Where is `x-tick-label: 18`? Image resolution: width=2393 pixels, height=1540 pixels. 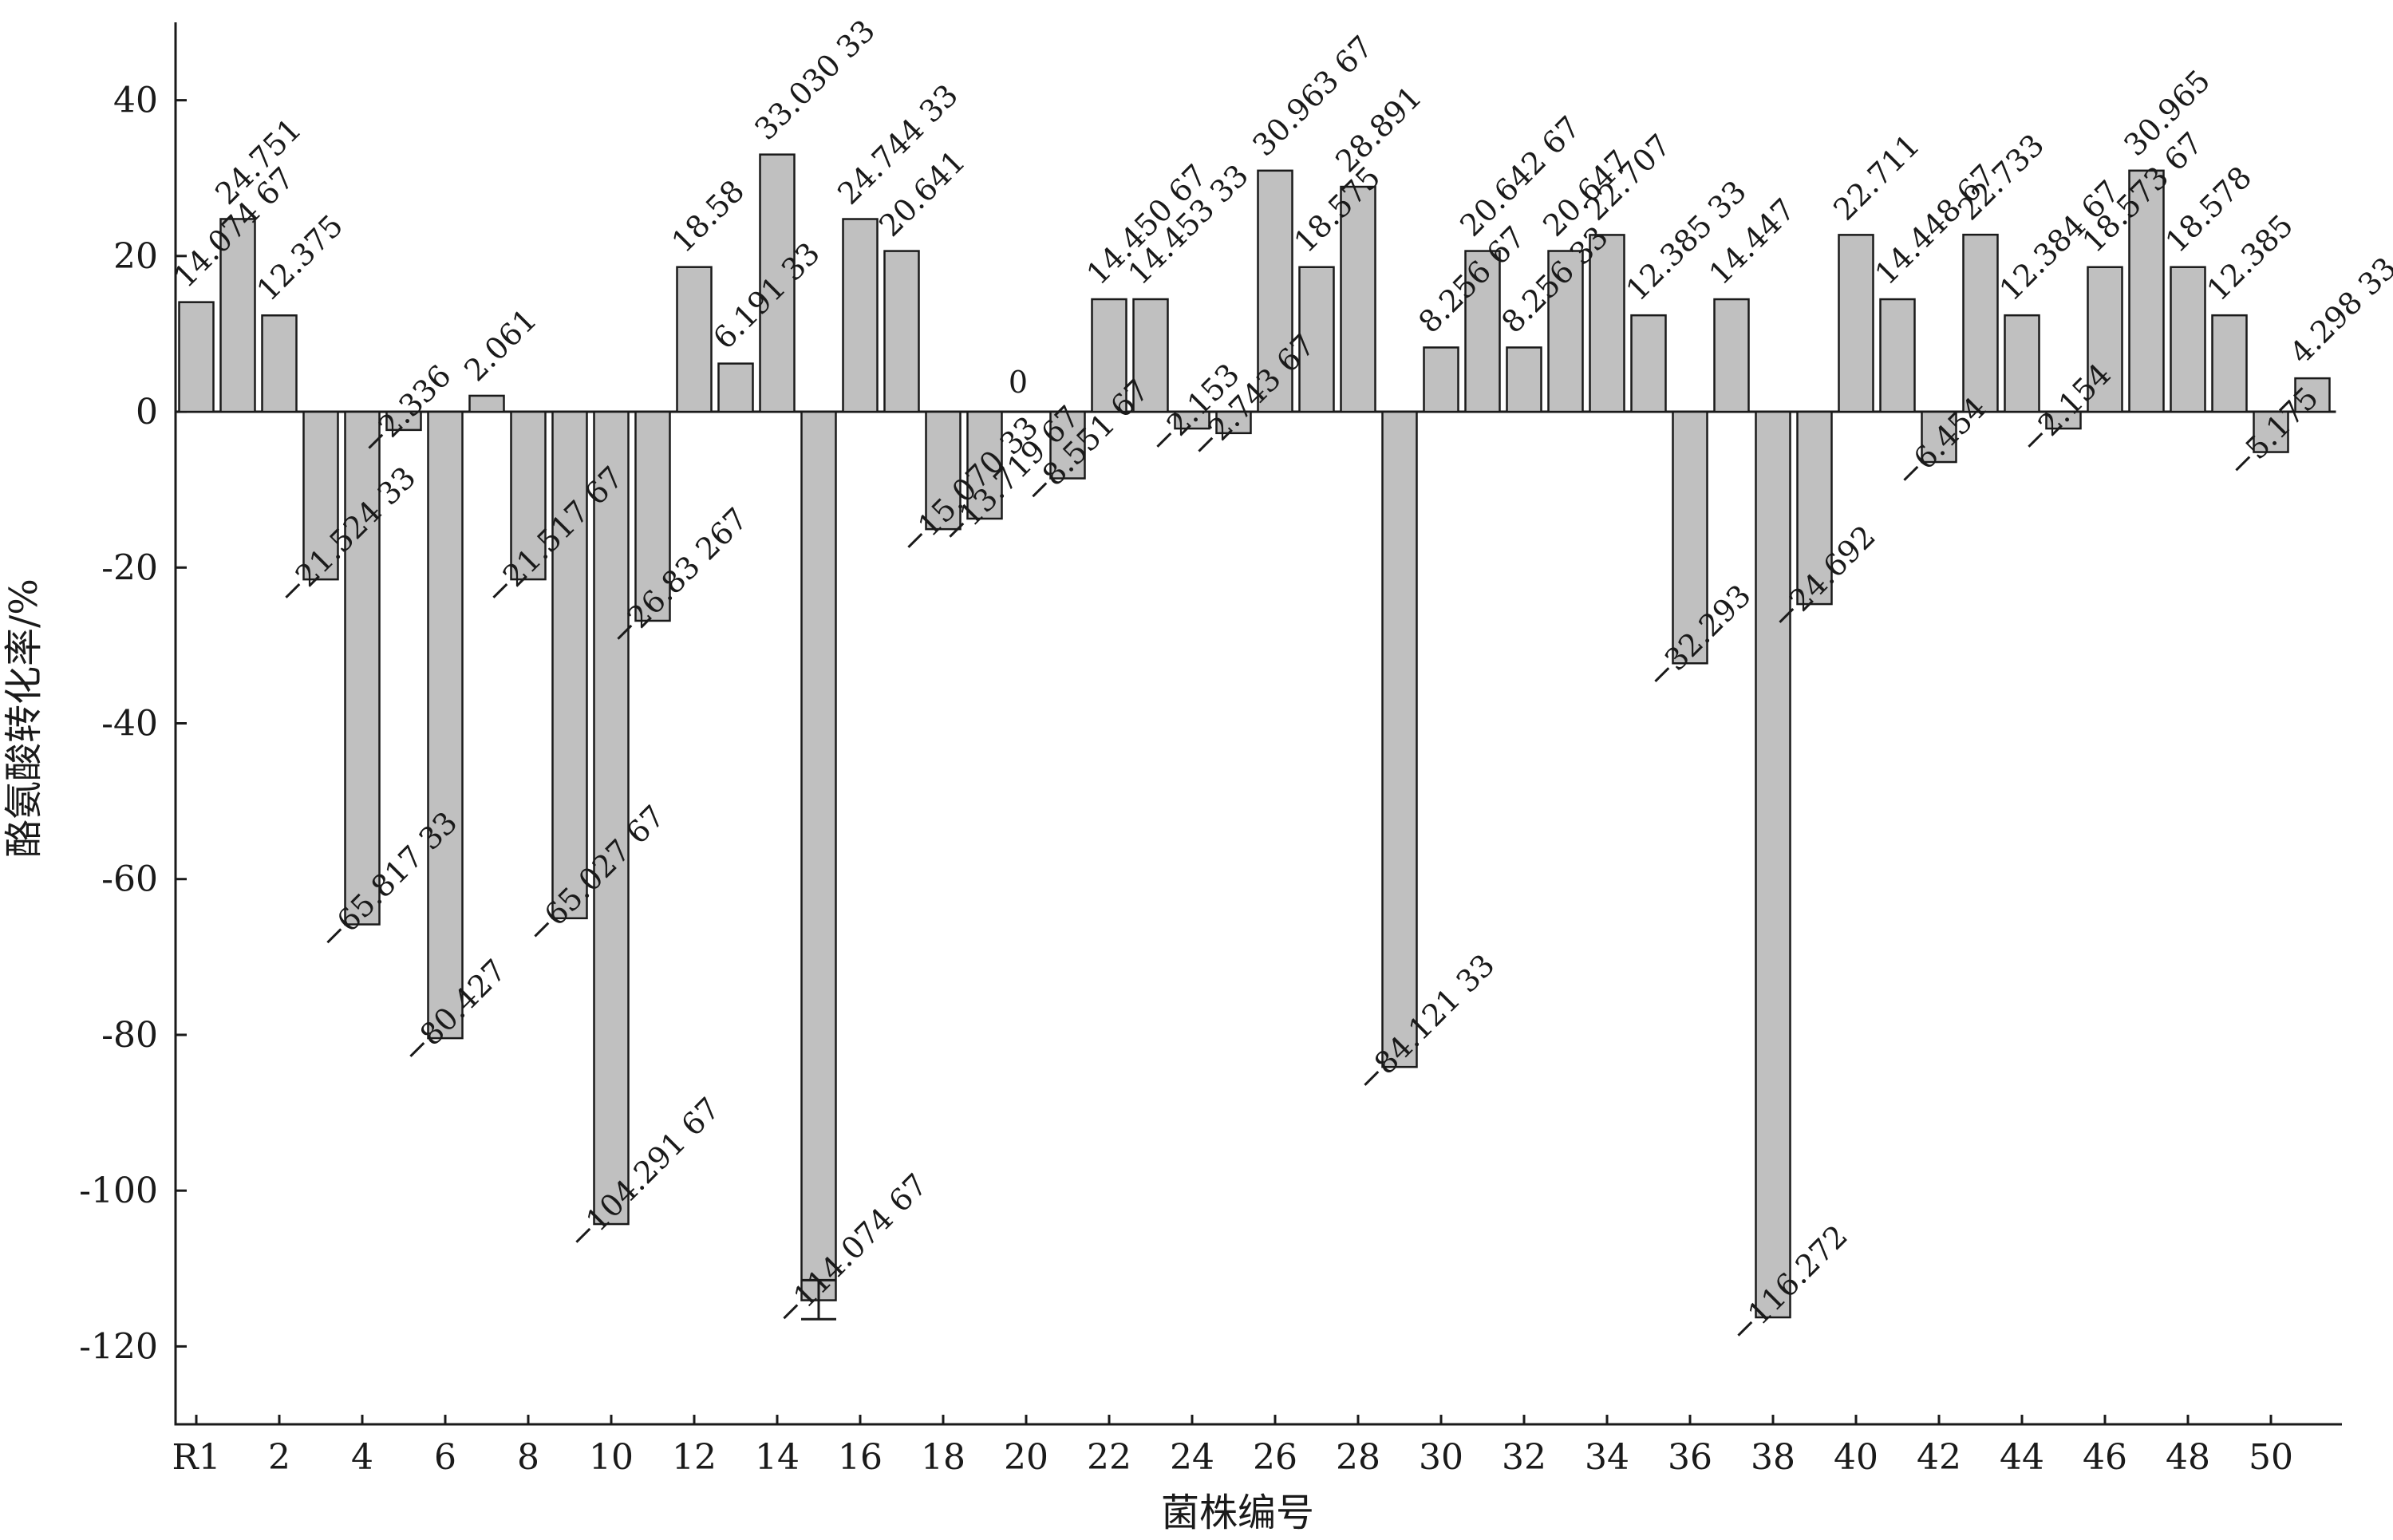 x-tick-label: 18 is located at coordinates (943, 1457).